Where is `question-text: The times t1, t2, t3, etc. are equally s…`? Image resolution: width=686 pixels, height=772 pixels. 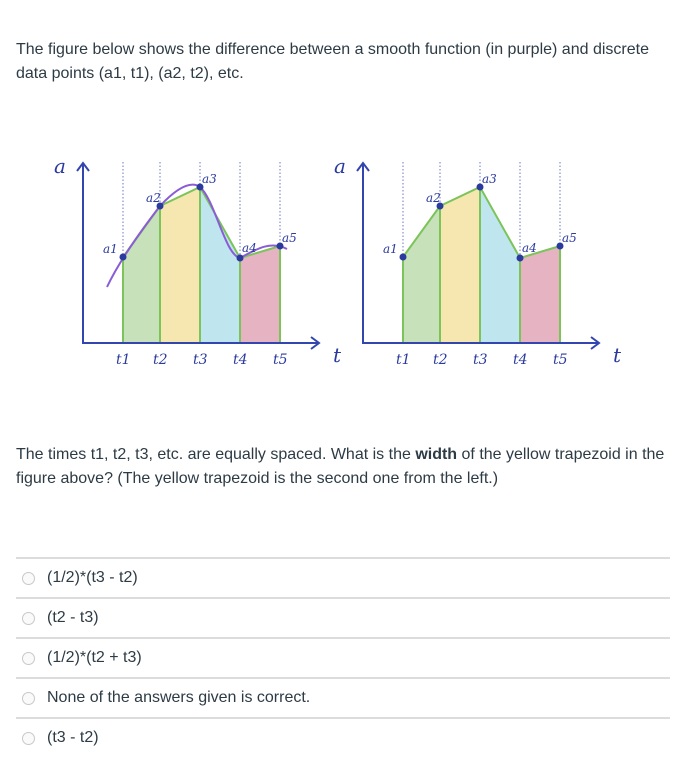
question-text: The times t1, t2, t3, etc. are equally s… is located at coordinates (341, 467).